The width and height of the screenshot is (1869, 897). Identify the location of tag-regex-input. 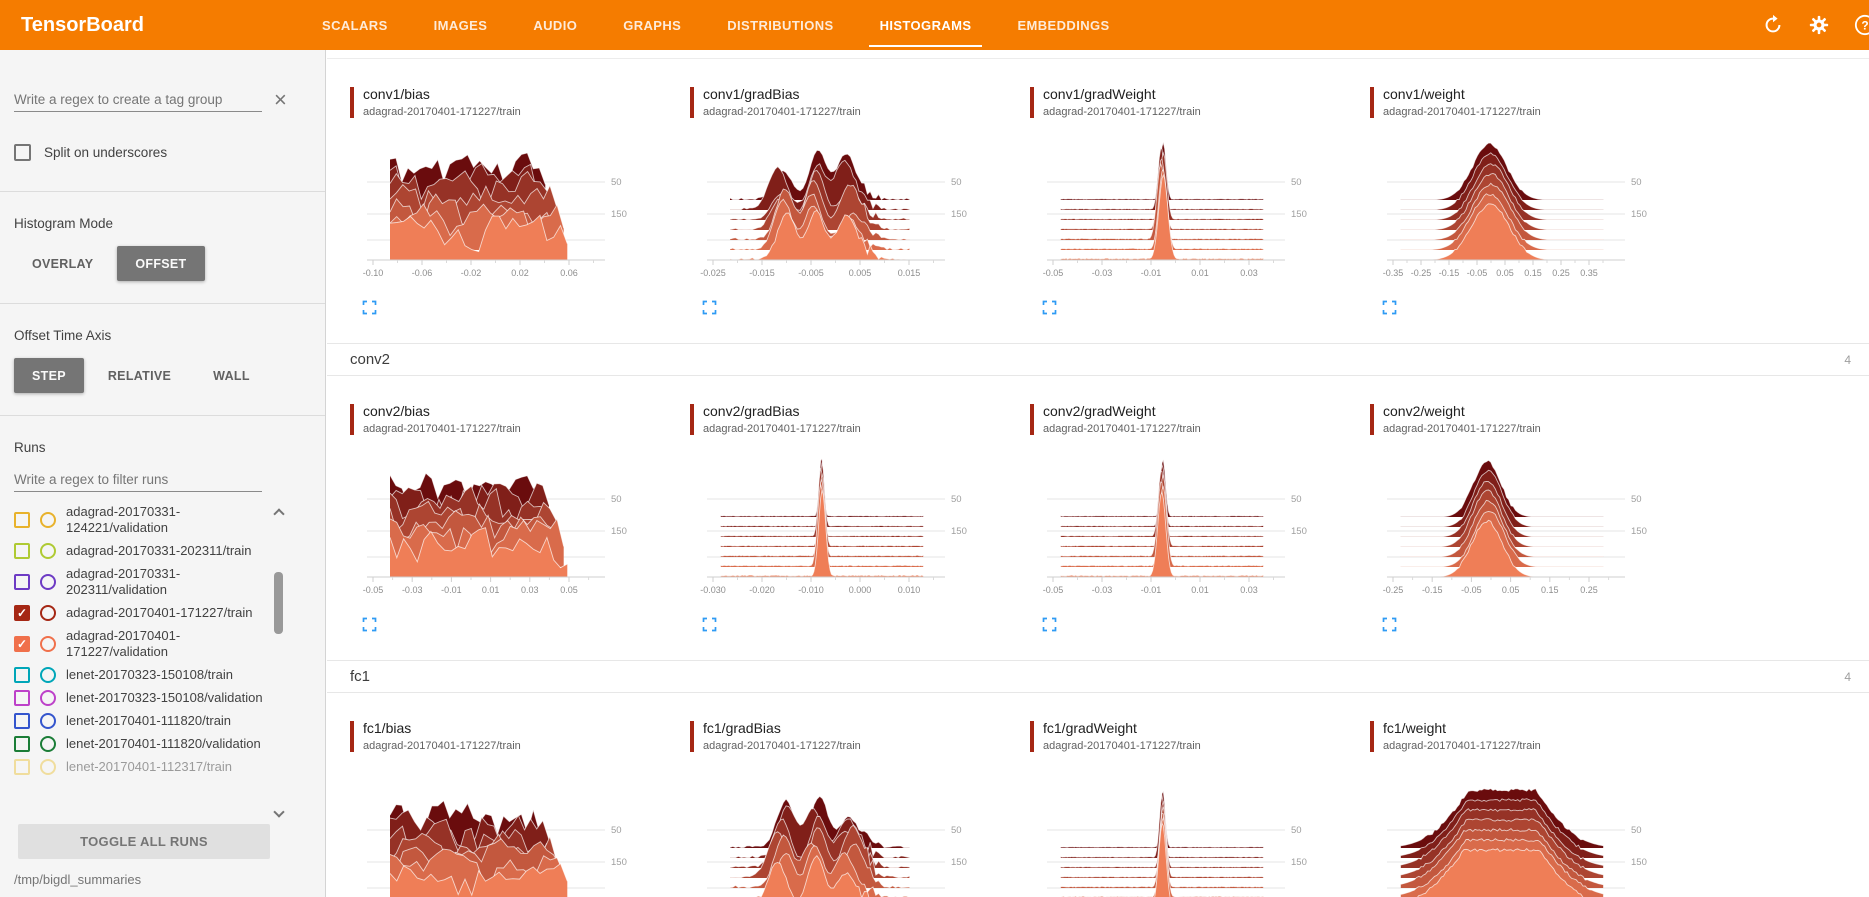
(138, 100).